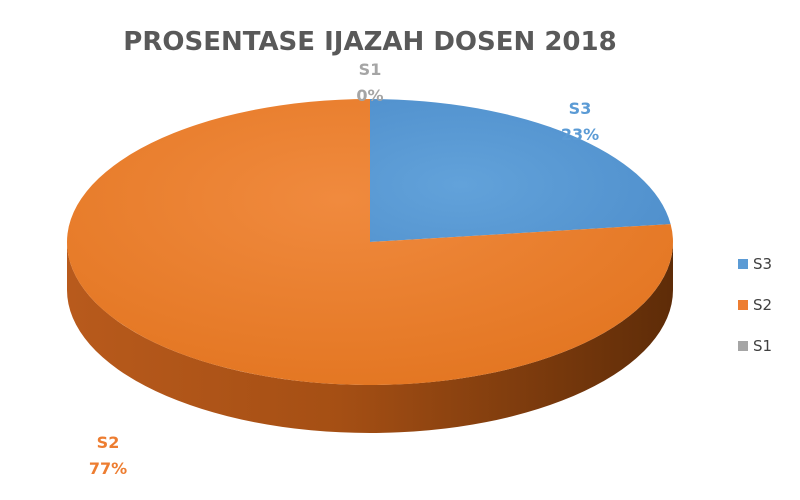 The image size is (800, 500). Describe the element at coordinates (762, 264) in the screenshot. I see `legend-label-s3: S3` at that location.